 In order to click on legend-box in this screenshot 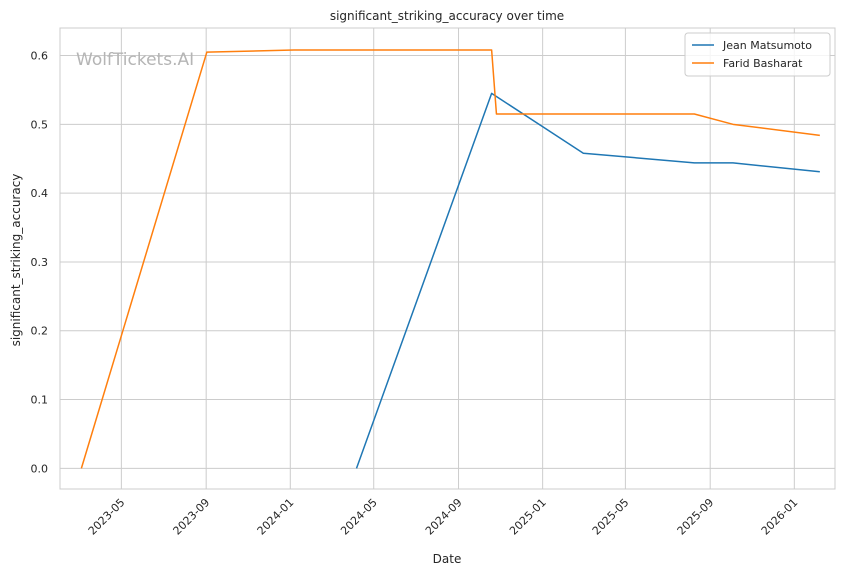, I will do `click(757, 54)`.